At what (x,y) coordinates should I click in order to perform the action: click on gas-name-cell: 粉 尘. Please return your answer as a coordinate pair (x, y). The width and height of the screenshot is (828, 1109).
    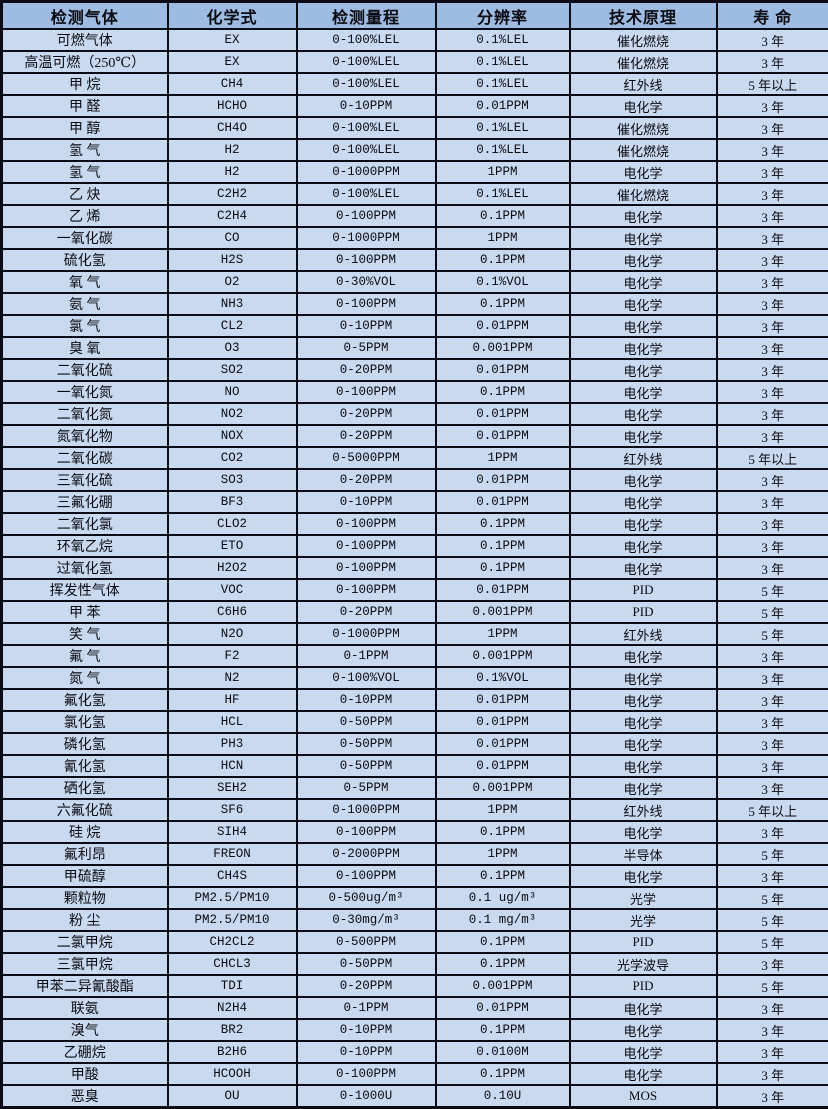
    Looking at the image, I should click on (85, 920).